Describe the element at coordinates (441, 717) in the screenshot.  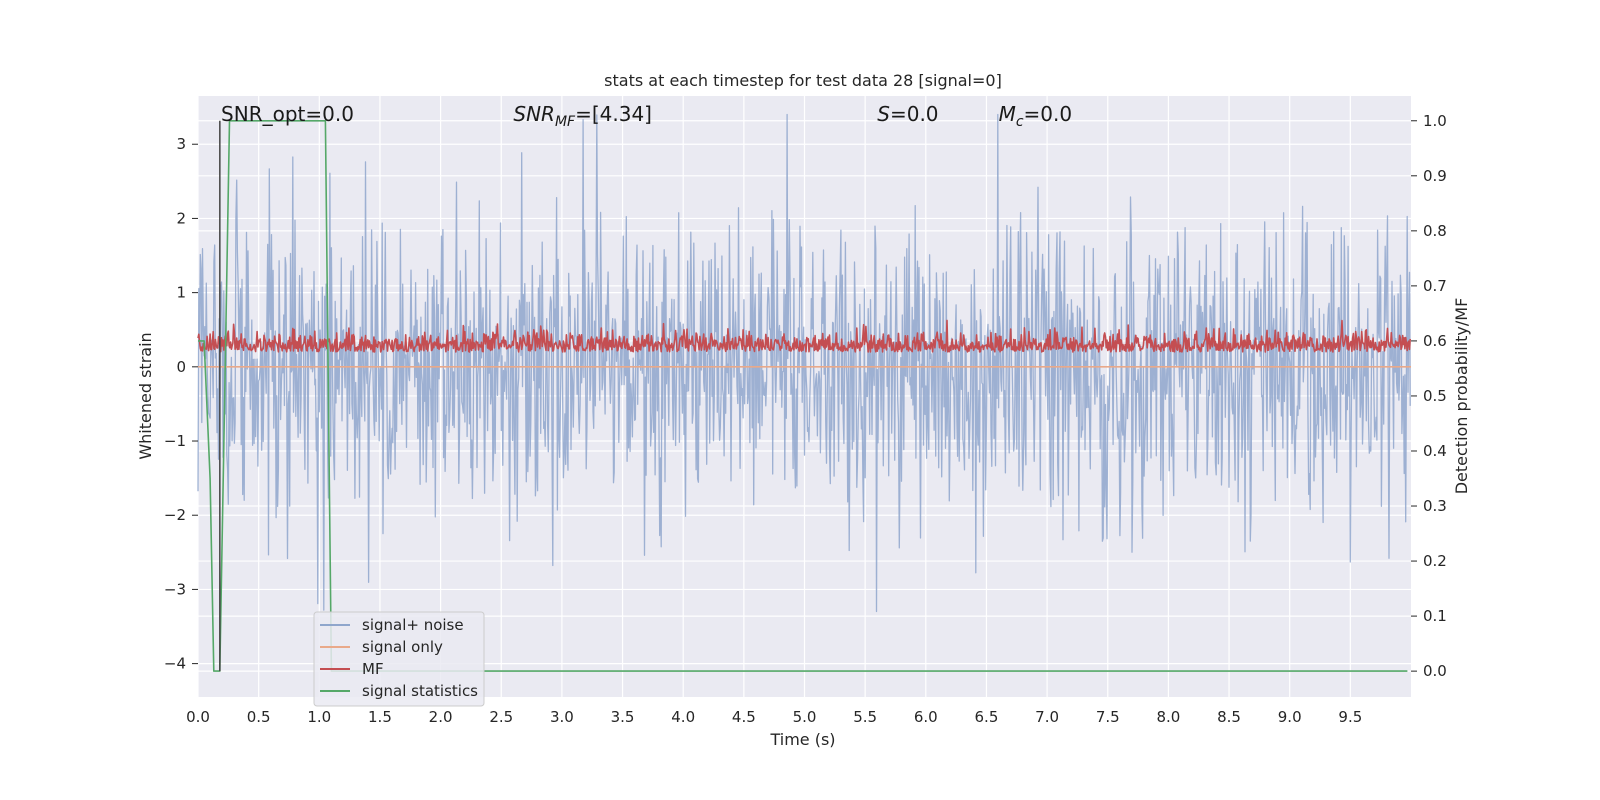
I see `x-tick-label: 2.0` at that location.